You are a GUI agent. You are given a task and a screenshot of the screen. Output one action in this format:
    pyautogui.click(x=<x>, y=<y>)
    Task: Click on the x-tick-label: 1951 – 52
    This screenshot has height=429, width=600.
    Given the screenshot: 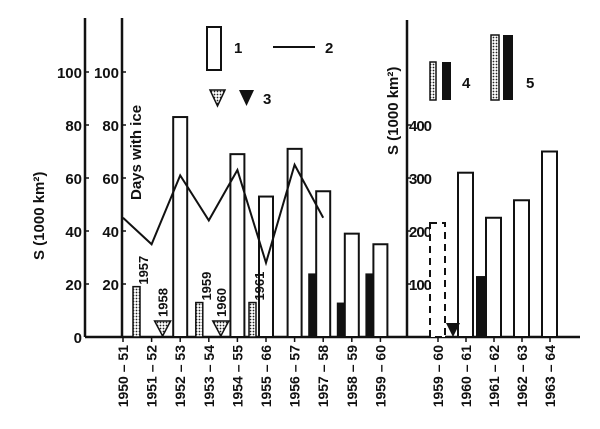 What is the action you would take?
    pyautogui.click(x=152, y=376)
    